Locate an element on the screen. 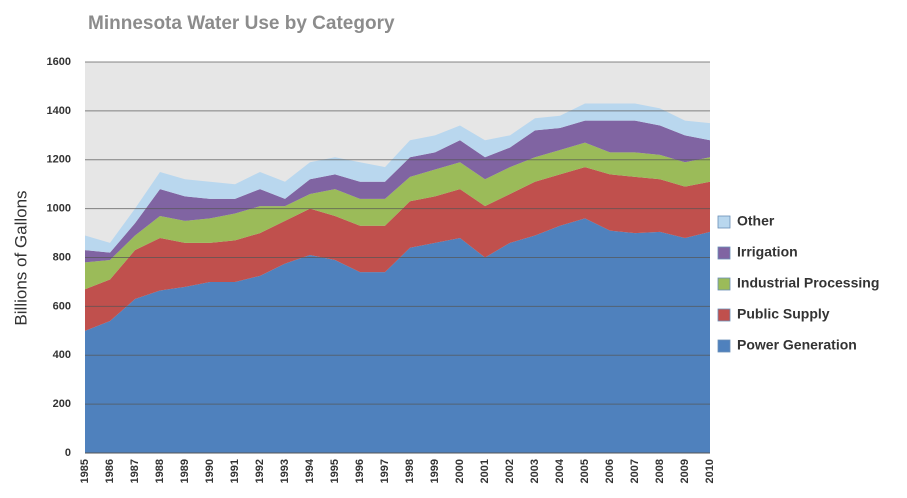 The image size is (907, 498). legend-label: Other is located at coordinates (756, 221).